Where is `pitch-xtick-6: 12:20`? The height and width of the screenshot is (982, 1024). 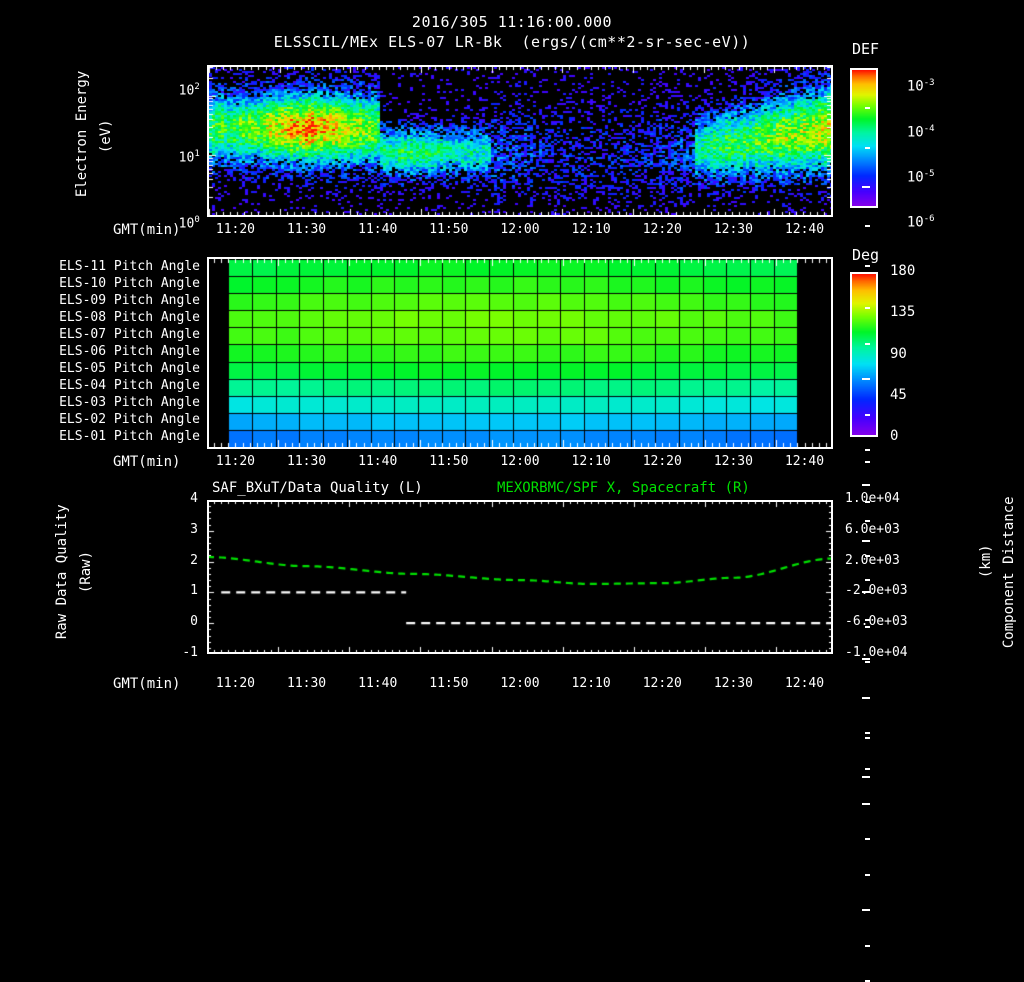
pitch-xtick-6: 12:20 is located at coordinates (662, 461).